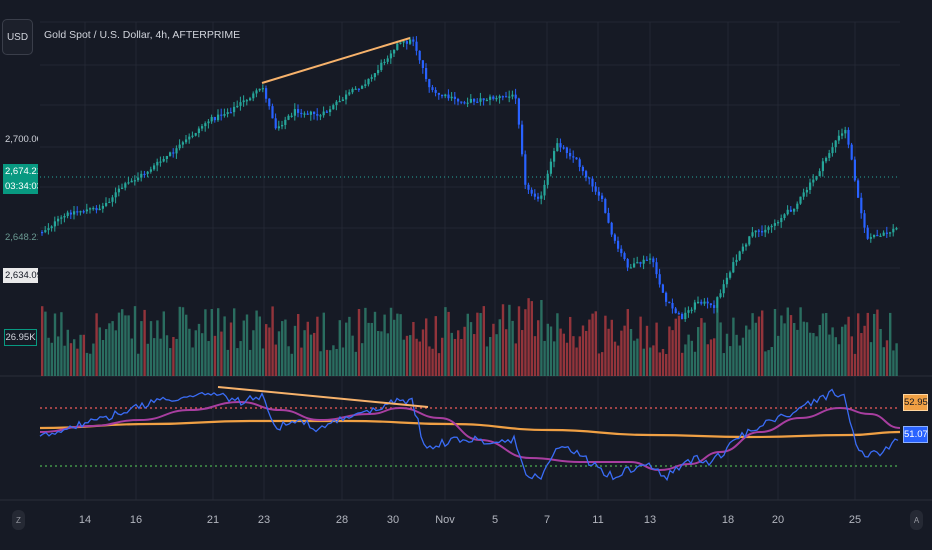 This screenshot has width=932, height=550. What do you see at coordinates (495, 520) in the screenshot?
I see `time-axis-label: 5` at bounding box center [495, 520].